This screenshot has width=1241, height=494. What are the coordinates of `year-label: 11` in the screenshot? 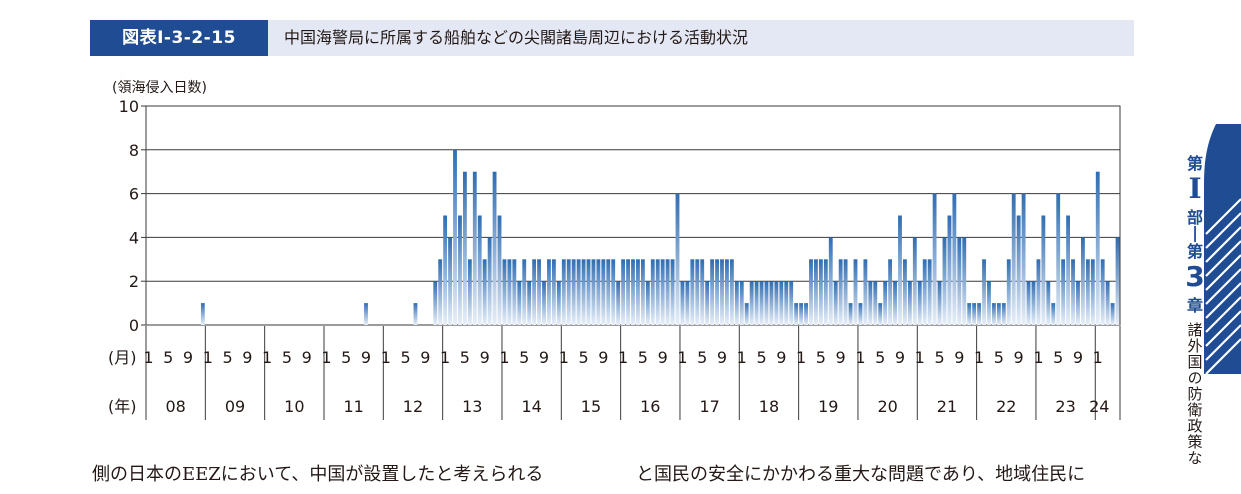 It's located at (353, 406).